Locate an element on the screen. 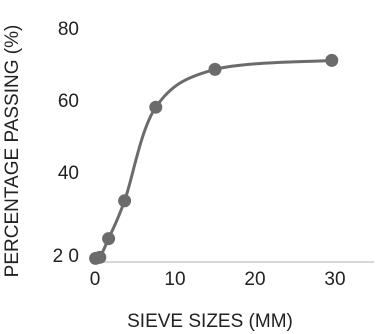 The height and width of the screenshot is (334, 383). x-tick-label: 0 is located at coordinates (95, 279).